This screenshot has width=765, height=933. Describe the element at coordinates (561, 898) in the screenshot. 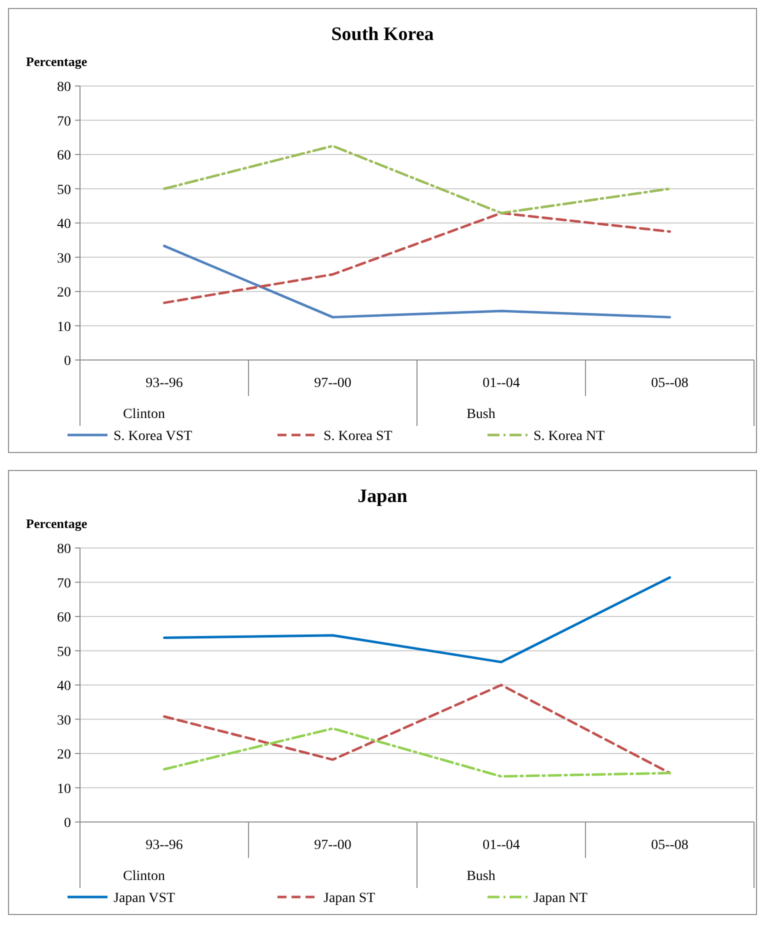

I see `legend-label: Japan NT` at that location.